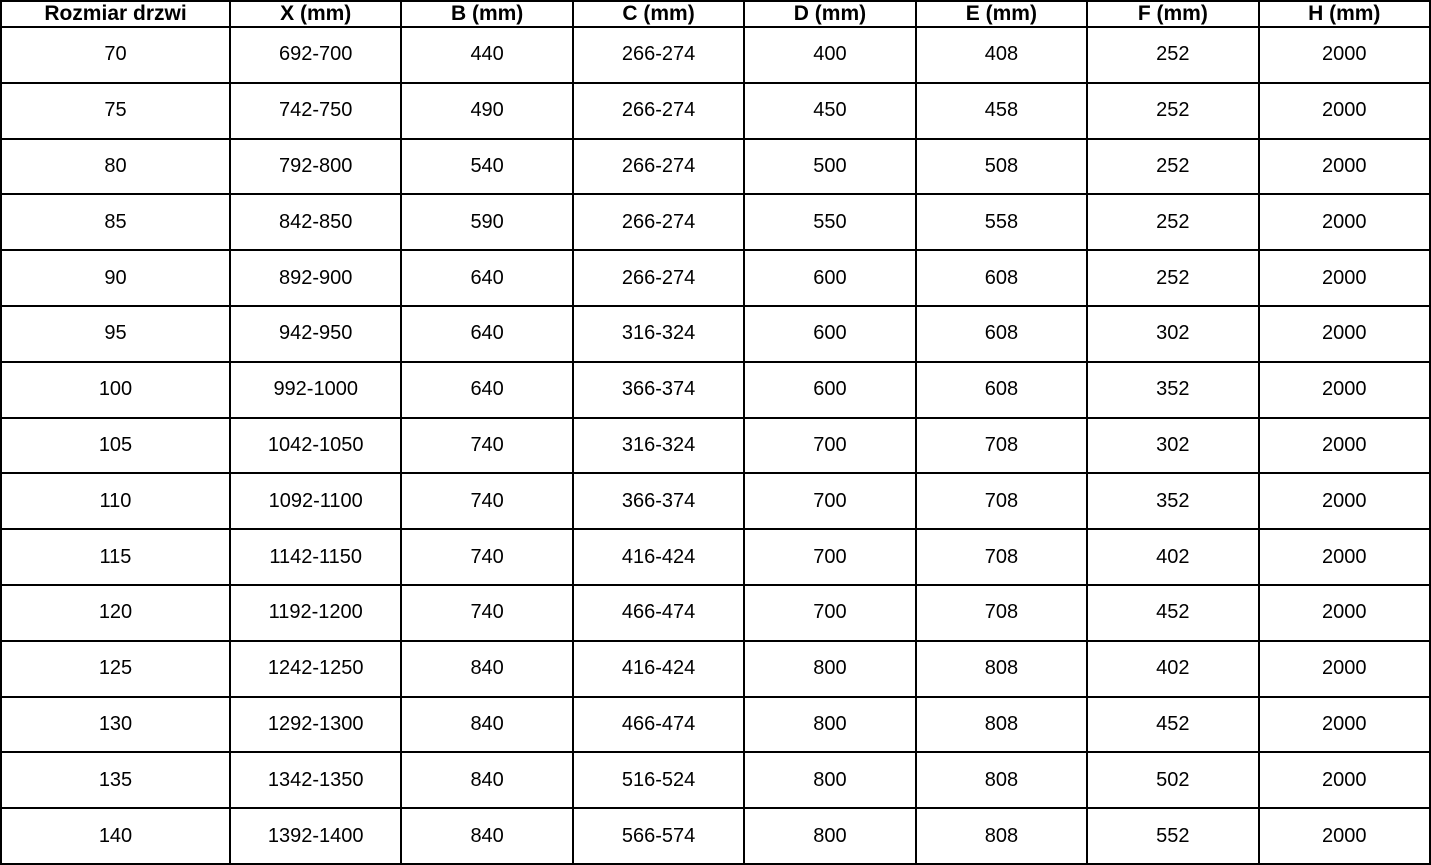 This screenshot has width=1431, height=865. I want to click on table-row: 85 842-850 590 266-274 550 558 252 2000, so click(715, 222).